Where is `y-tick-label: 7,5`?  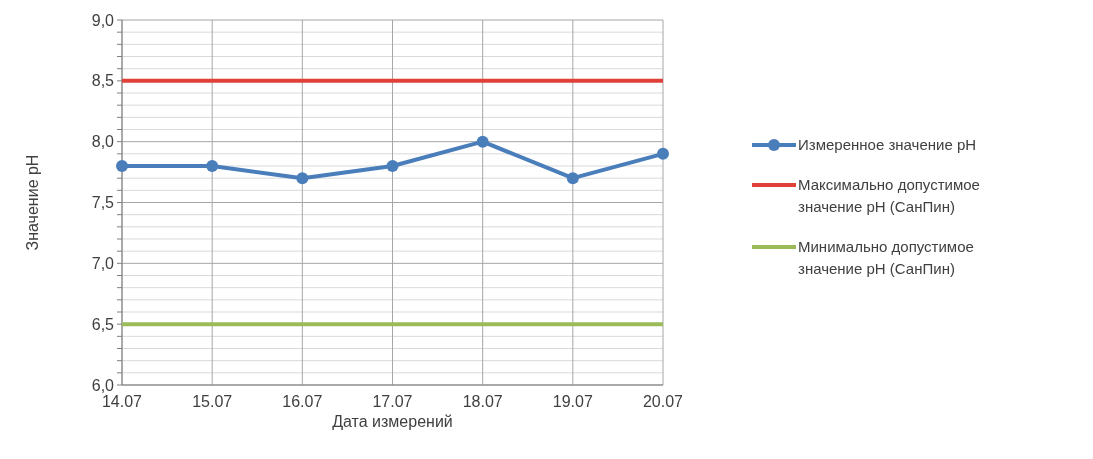 y-tick-label: 7,5 is located at coordinates (103, 203).